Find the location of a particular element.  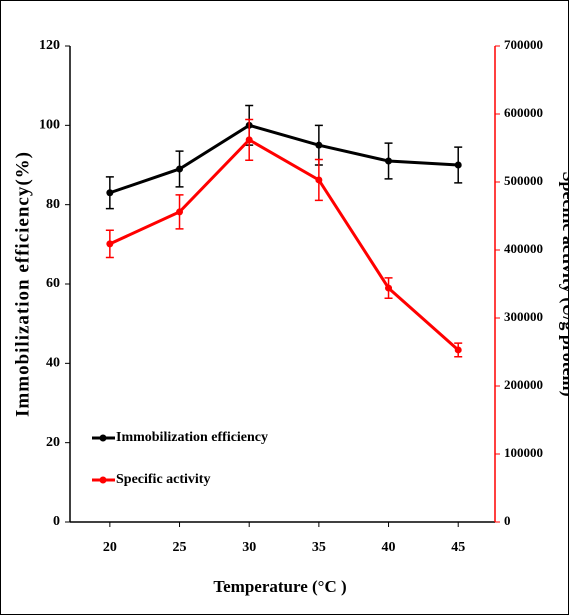

y2-tick-label: 100000 is located at coordinates (523, 452).